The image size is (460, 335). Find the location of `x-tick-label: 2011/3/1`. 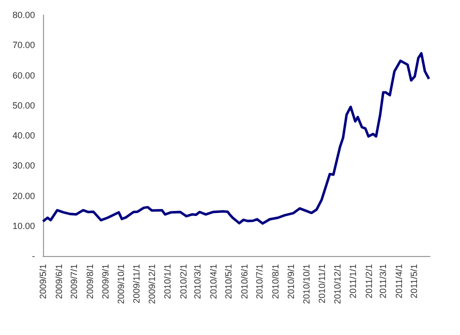

x-tick-label: 2011/3/1 is located at coordinates (383, 281).